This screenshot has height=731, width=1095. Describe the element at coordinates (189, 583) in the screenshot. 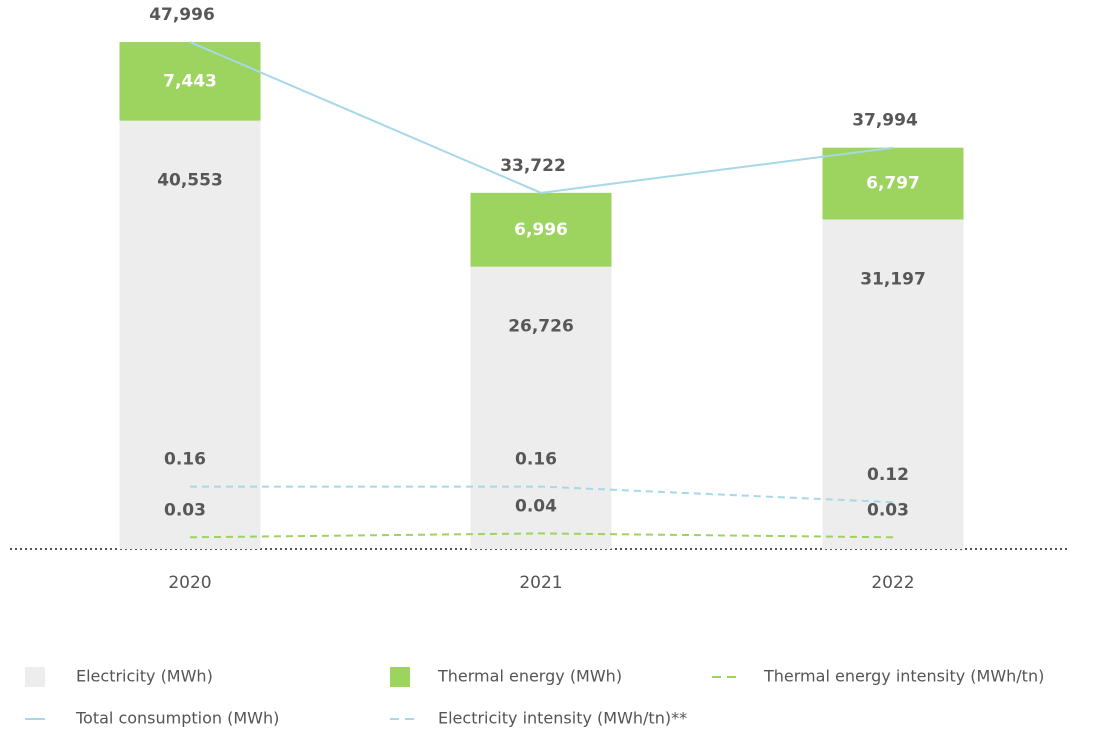

I see `x-tick-label: 2020` at that location.